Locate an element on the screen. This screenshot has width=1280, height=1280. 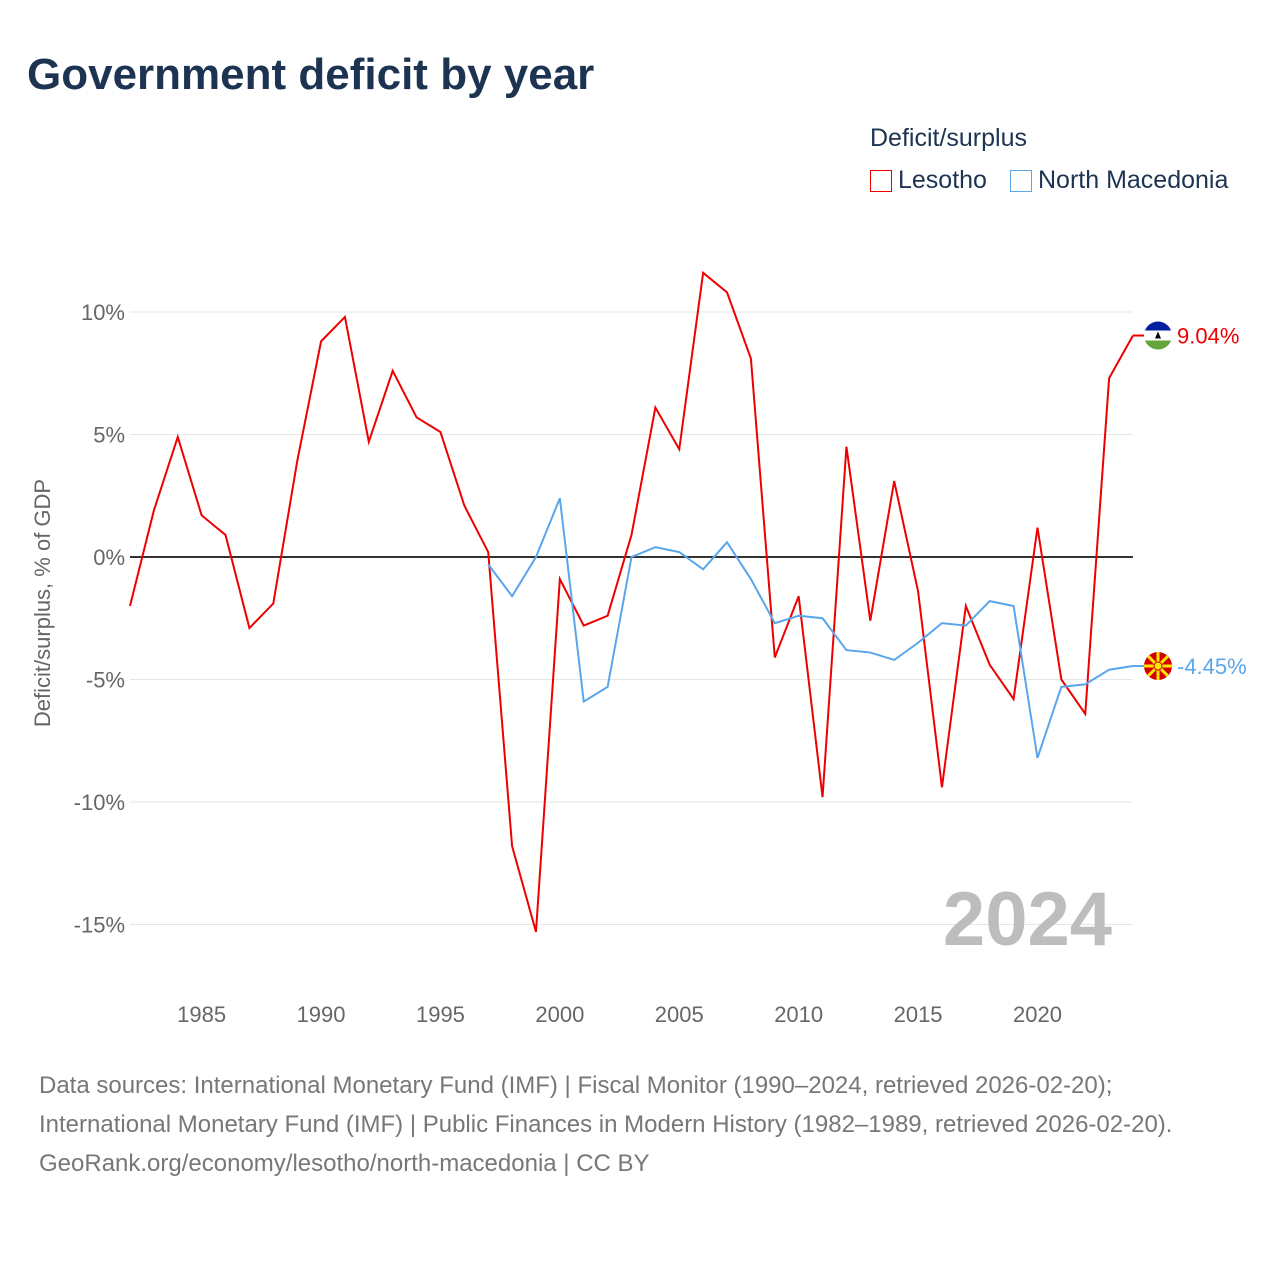
y-tick-label: 10% is located at coordinates (103, 312).